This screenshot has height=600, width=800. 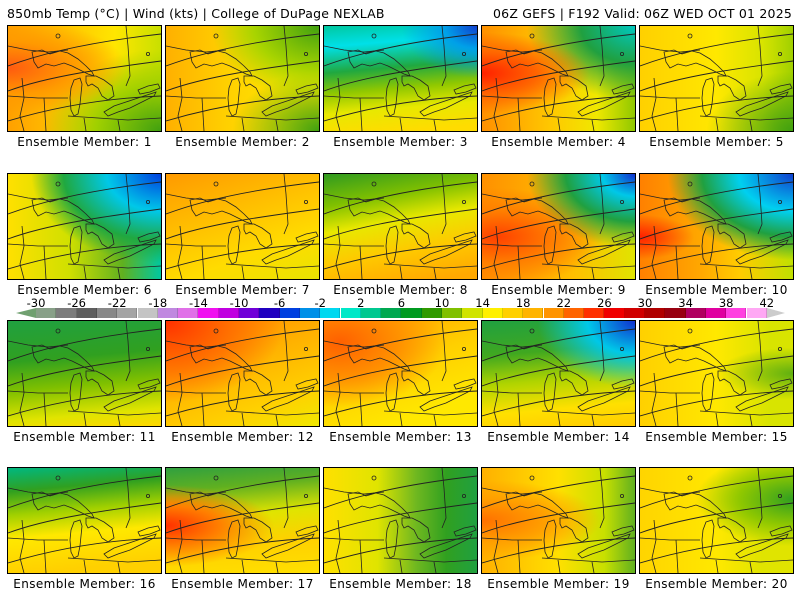 I want to click on ensemble-member-label: Ensemble Member: 10, so click(x=716, y=290).